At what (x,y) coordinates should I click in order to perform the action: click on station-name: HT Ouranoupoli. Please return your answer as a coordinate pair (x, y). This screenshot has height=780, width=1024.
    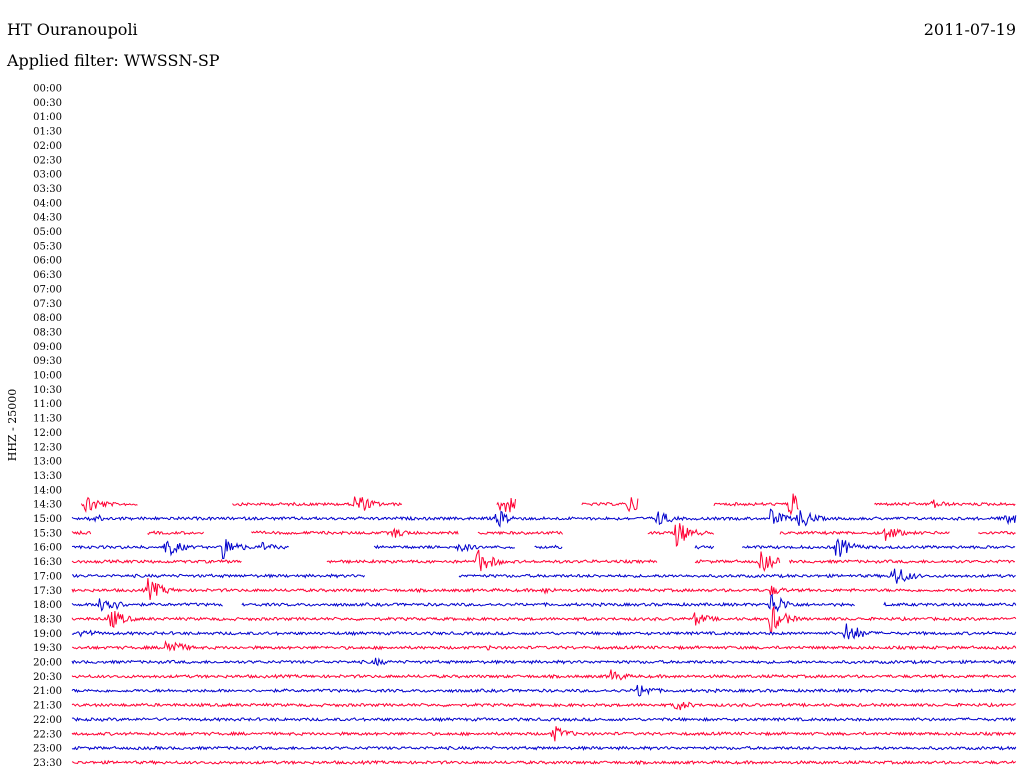
    Looking at the image, I should click on (72, 29).